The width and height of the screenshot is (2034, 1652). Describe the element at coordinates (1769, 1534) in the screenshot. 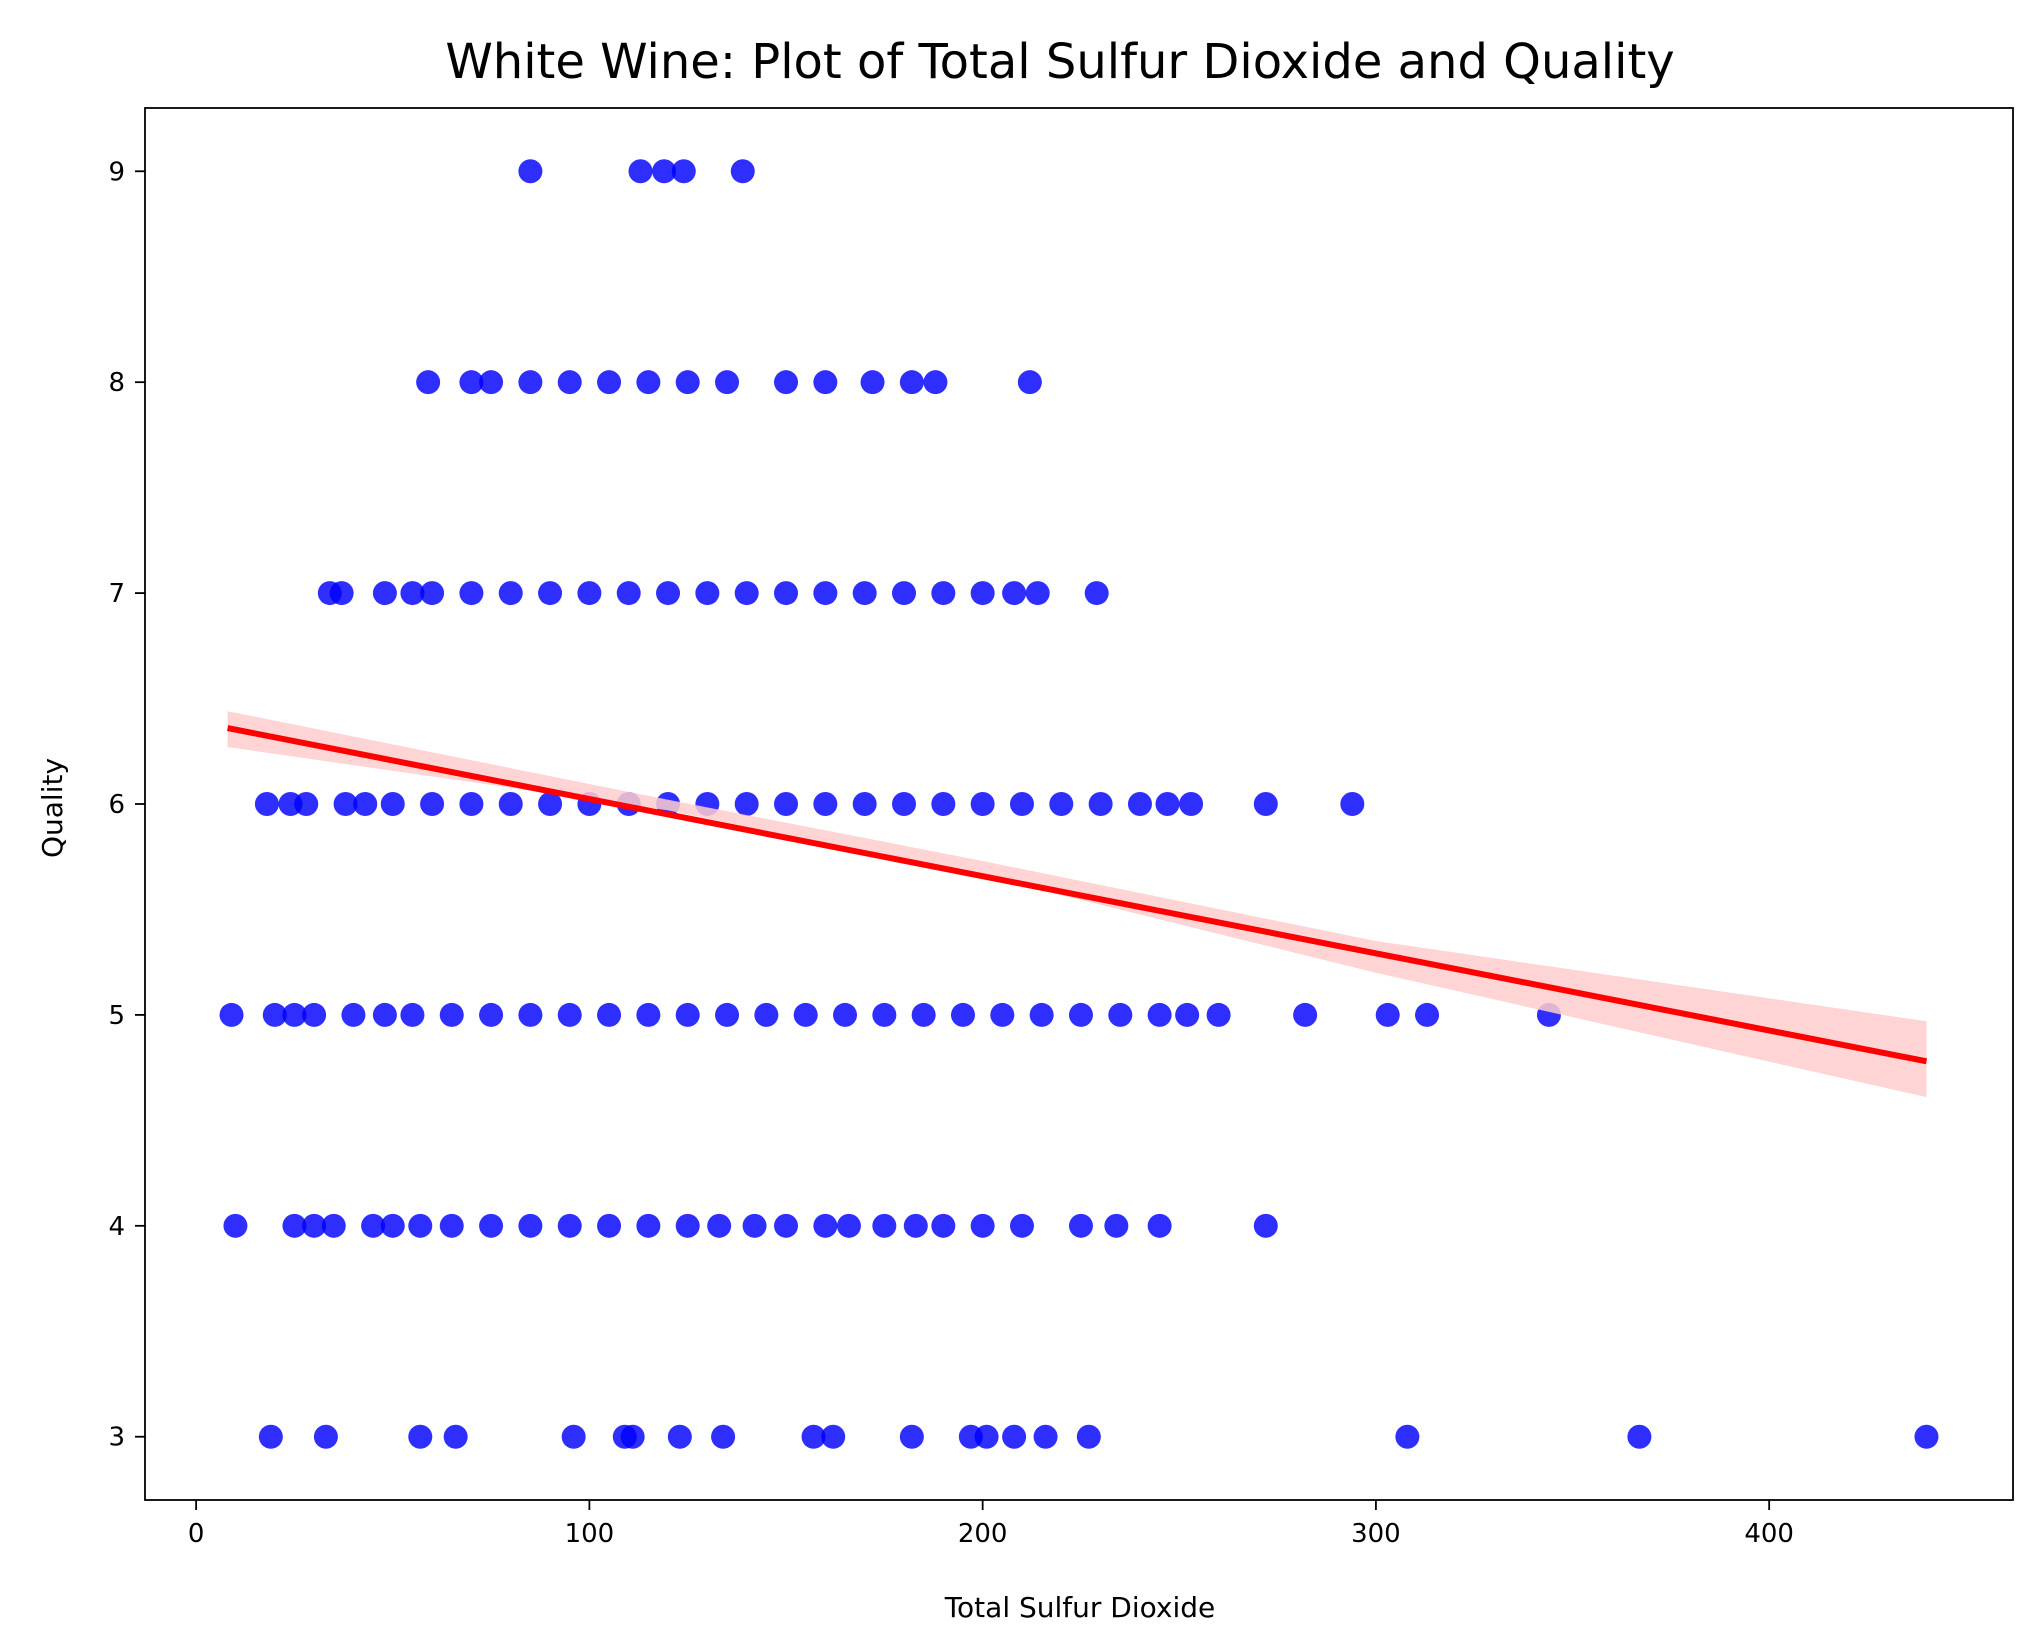

I see `x-tick-label: 400` at that location.